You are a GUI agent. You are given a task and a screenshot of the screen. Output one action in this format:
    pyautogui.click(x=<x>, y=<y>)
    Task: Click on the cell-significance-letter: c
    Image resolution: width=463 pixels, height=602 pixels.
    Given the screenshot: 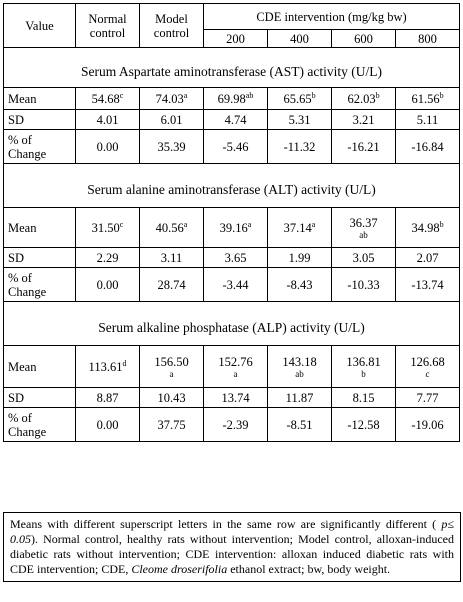 What is the action you would take?
    pyautogui.click(x=427, y=373)
    